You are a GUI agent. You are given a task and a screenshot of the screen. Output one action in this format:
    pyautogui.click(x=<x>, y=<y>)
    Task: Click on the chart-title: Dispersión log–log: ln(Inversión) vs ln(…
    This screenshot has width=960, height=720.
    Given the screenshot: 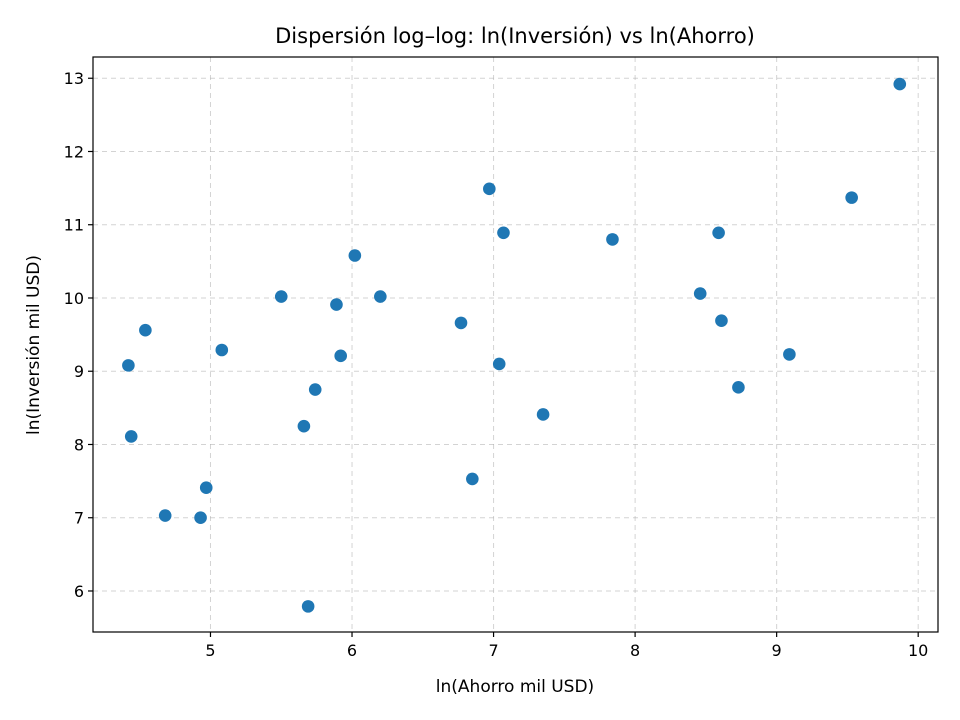 What is the action you would take?
    pyautogui.click(x=515, y=36)
    